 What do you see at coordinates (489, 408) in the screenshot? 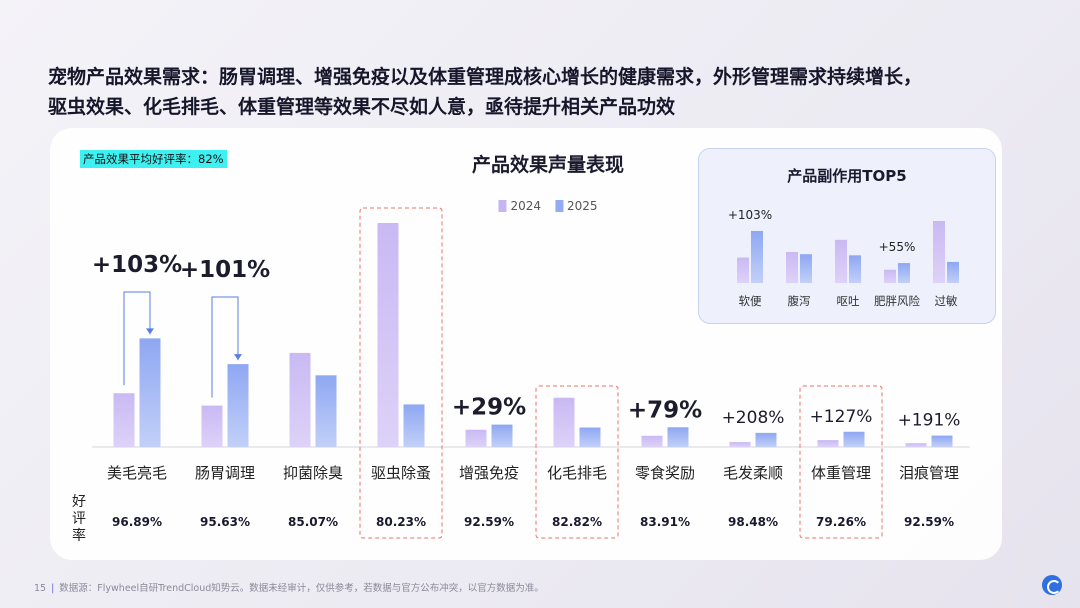
I see `growth-label-5: +29%` at bounding box center [489, 408].